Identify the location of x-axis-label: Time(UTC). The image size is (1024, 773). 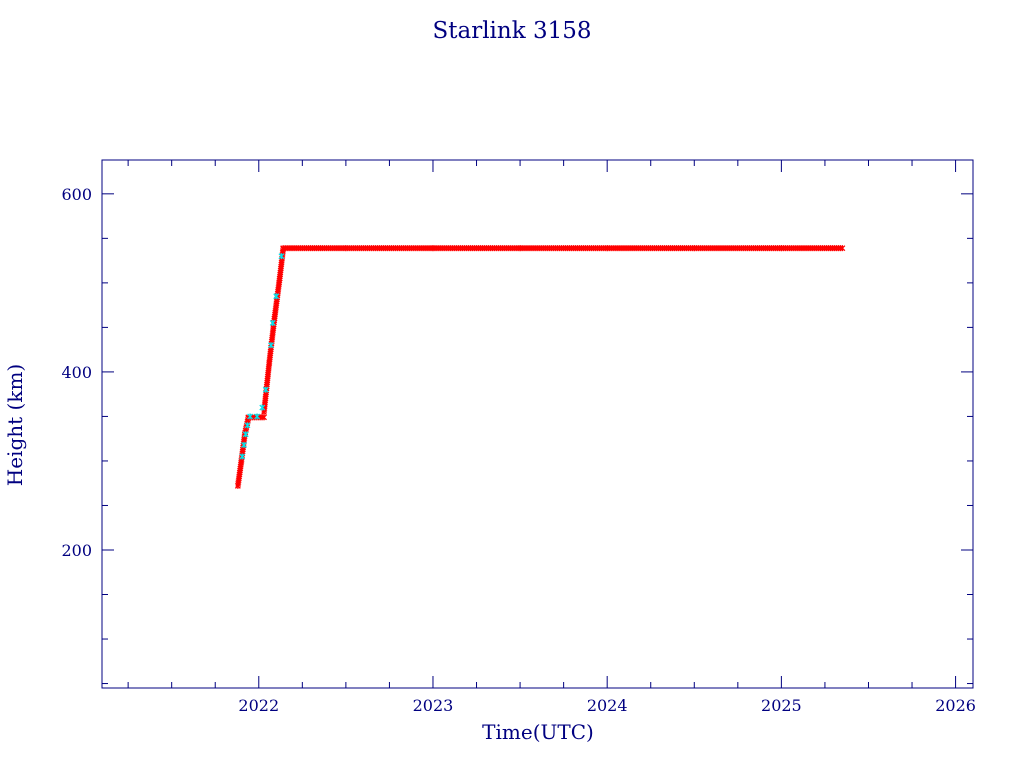
(538, 732).